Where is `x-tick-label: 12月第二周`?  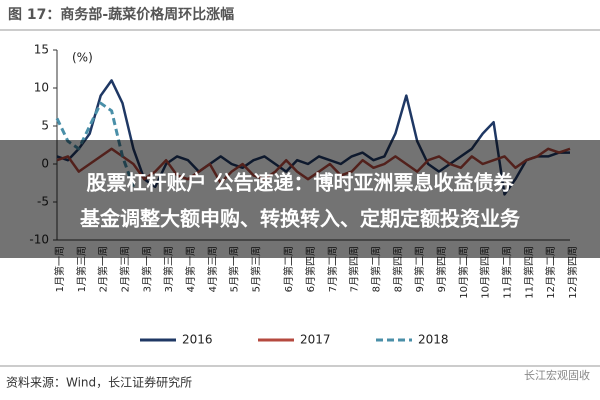
x-tick-label: 12月第二周 is located at coordinates (550, 272).